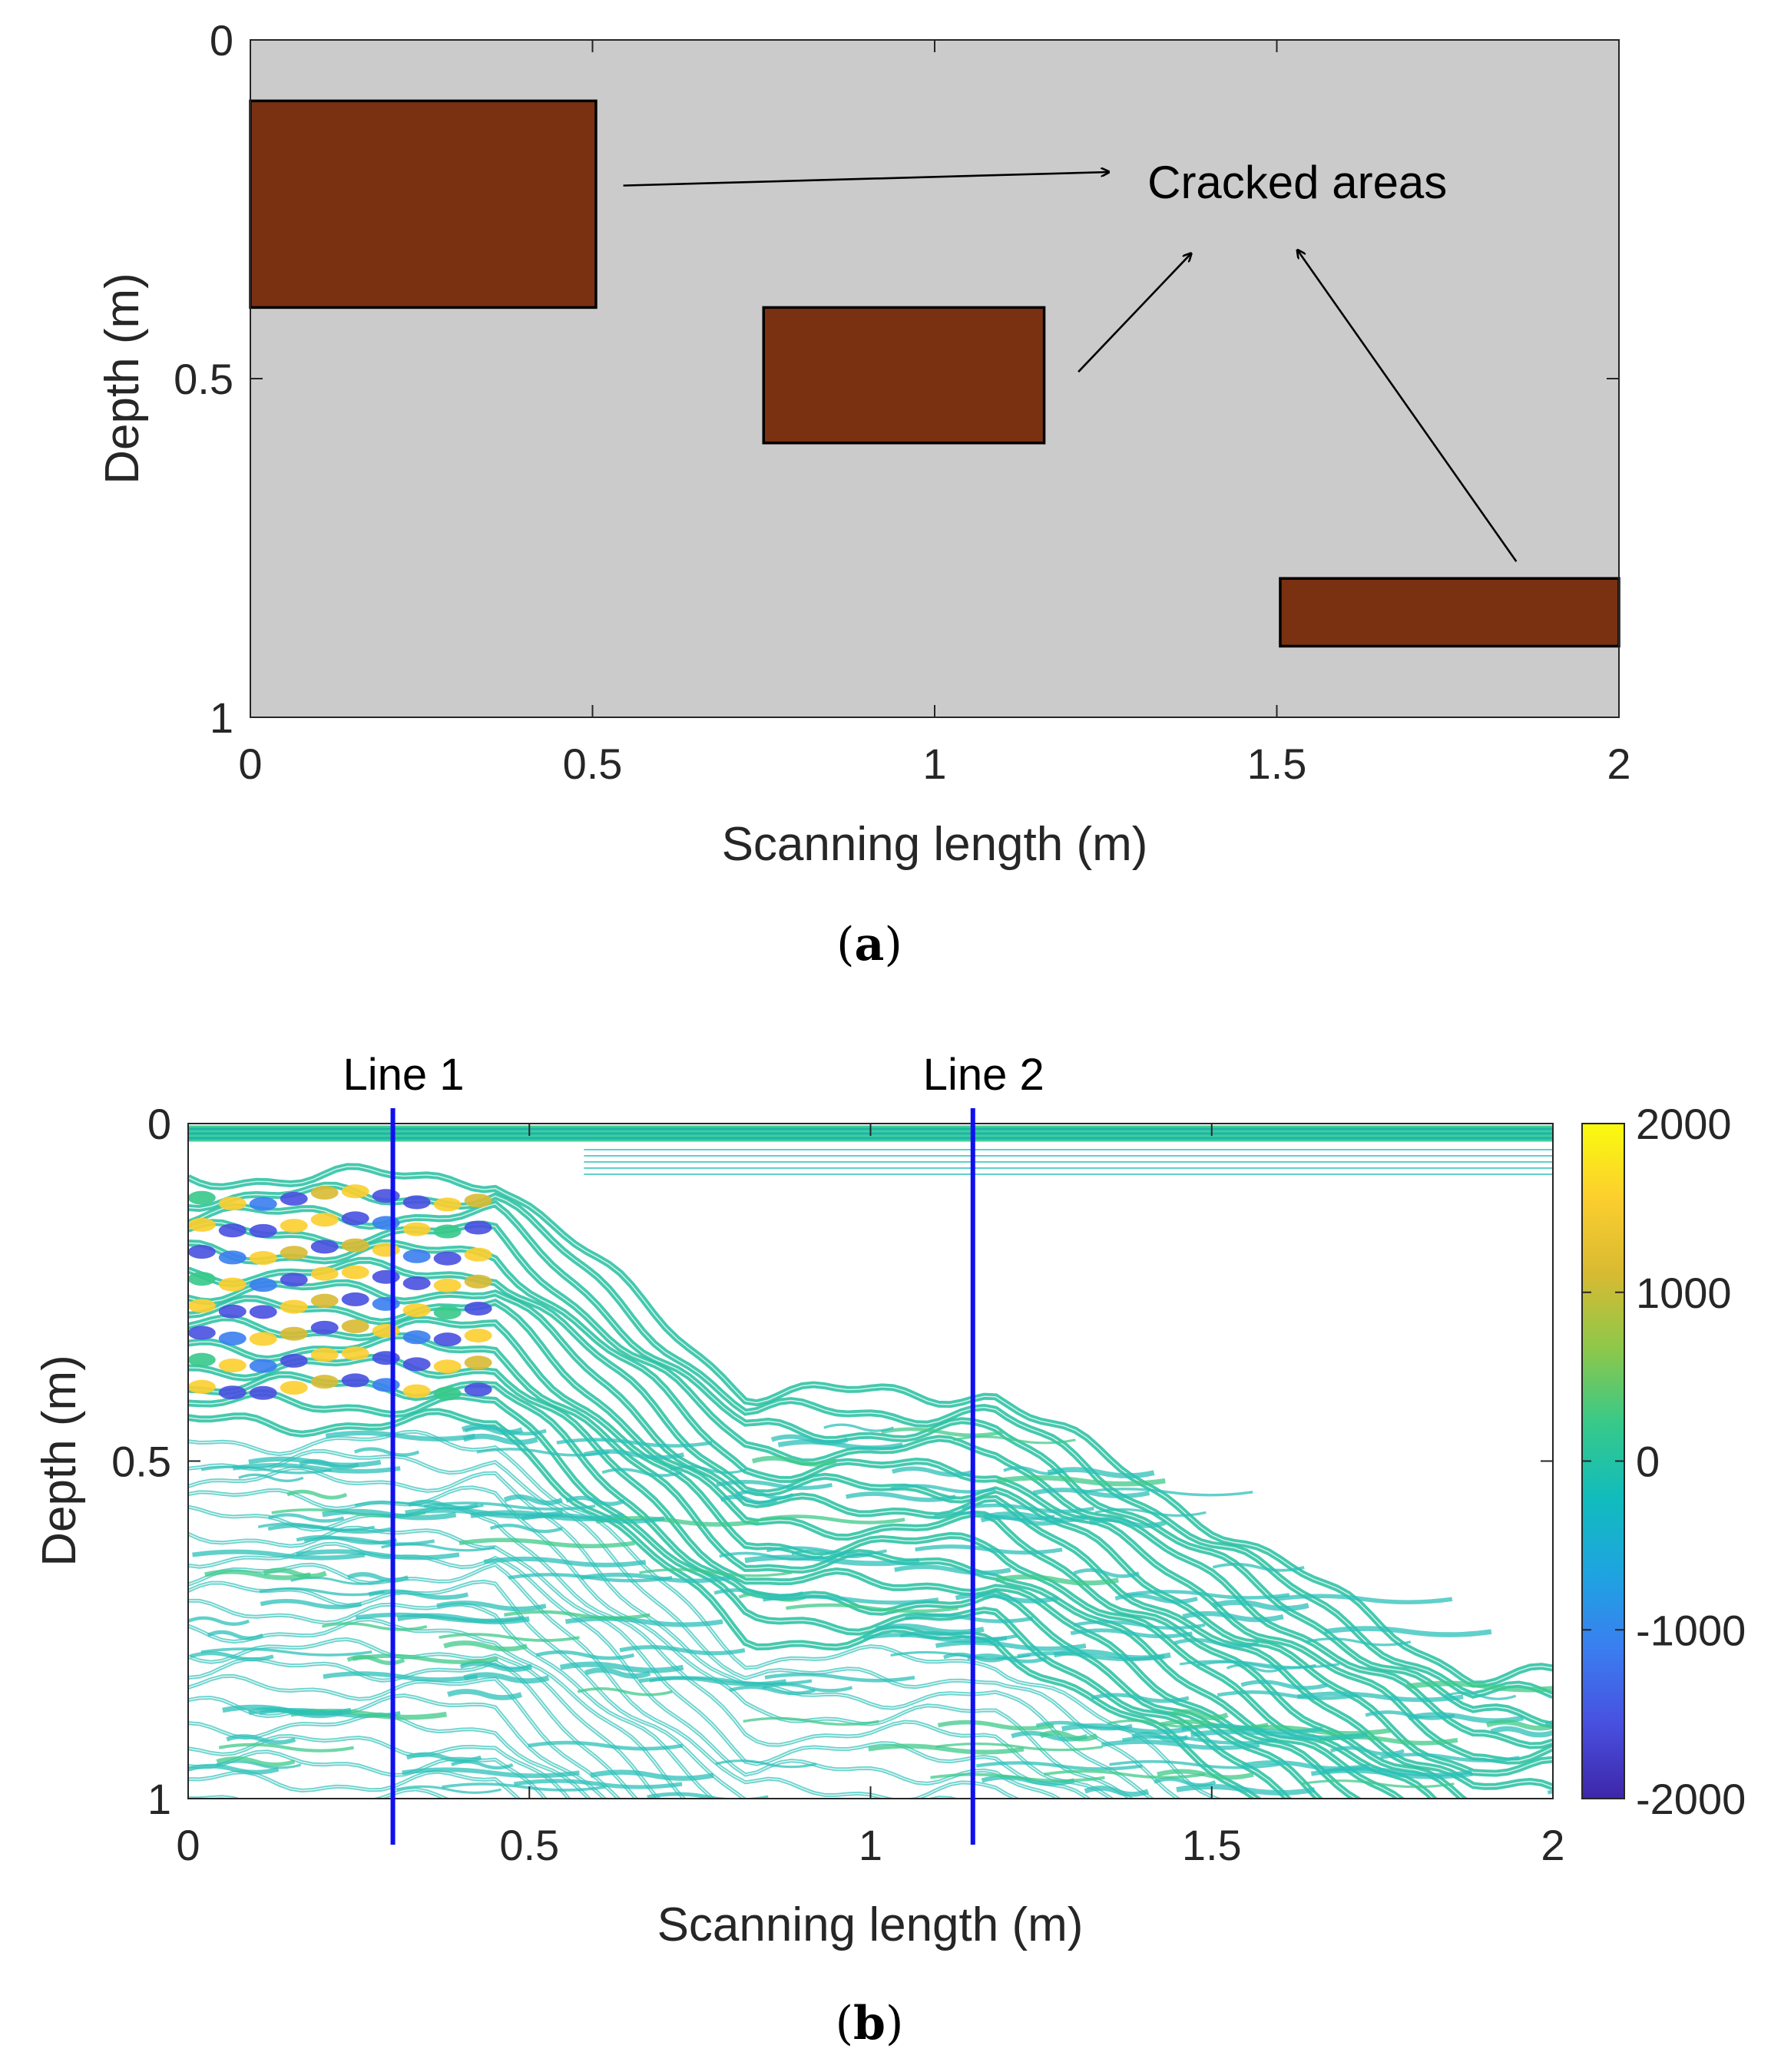 Image resolution: width=1781 pixels, height=2072 pixels. What do you see at coordinates (1277, 764) in the screenshot?
I see `x-tick-label: 1.5` at bounding box center [1277, 764].